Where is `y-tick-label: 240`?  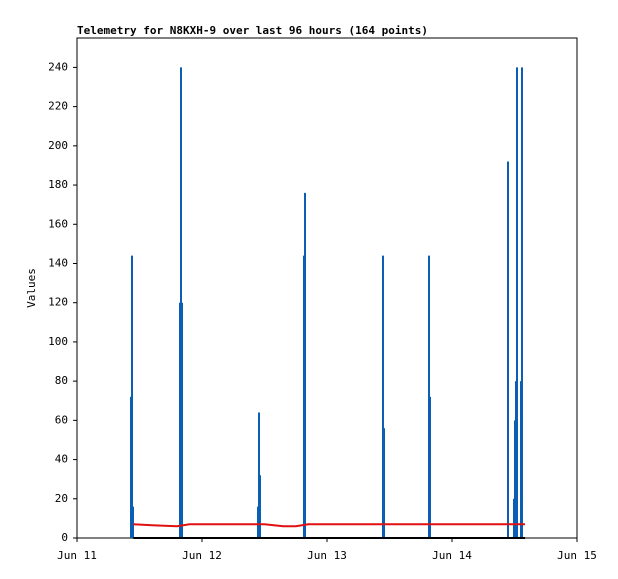
y-tick-label: 240 is located at coordinates (58, 66).